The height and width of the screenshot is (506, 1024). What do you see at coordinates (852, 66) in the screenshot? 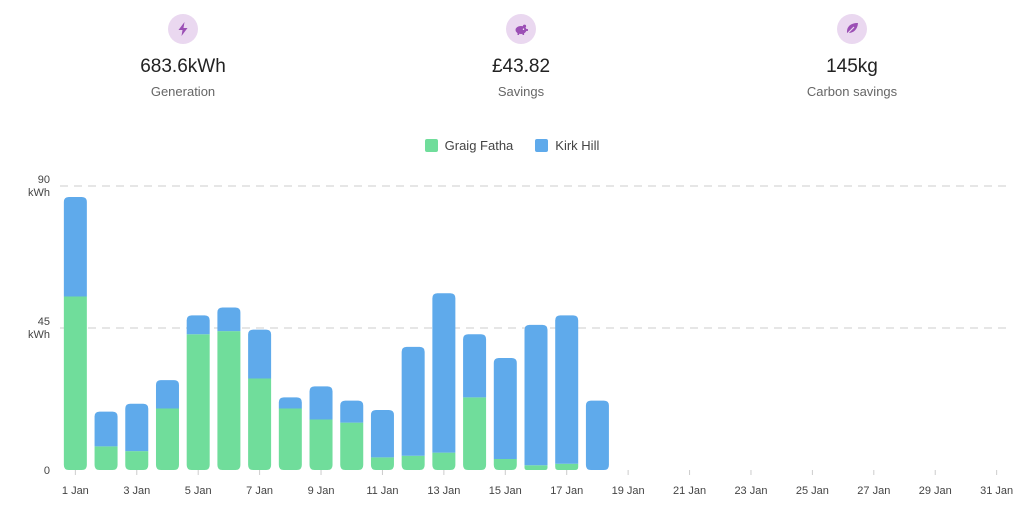
I see `stat-value: 145kg` at bounding box center [852, 66].